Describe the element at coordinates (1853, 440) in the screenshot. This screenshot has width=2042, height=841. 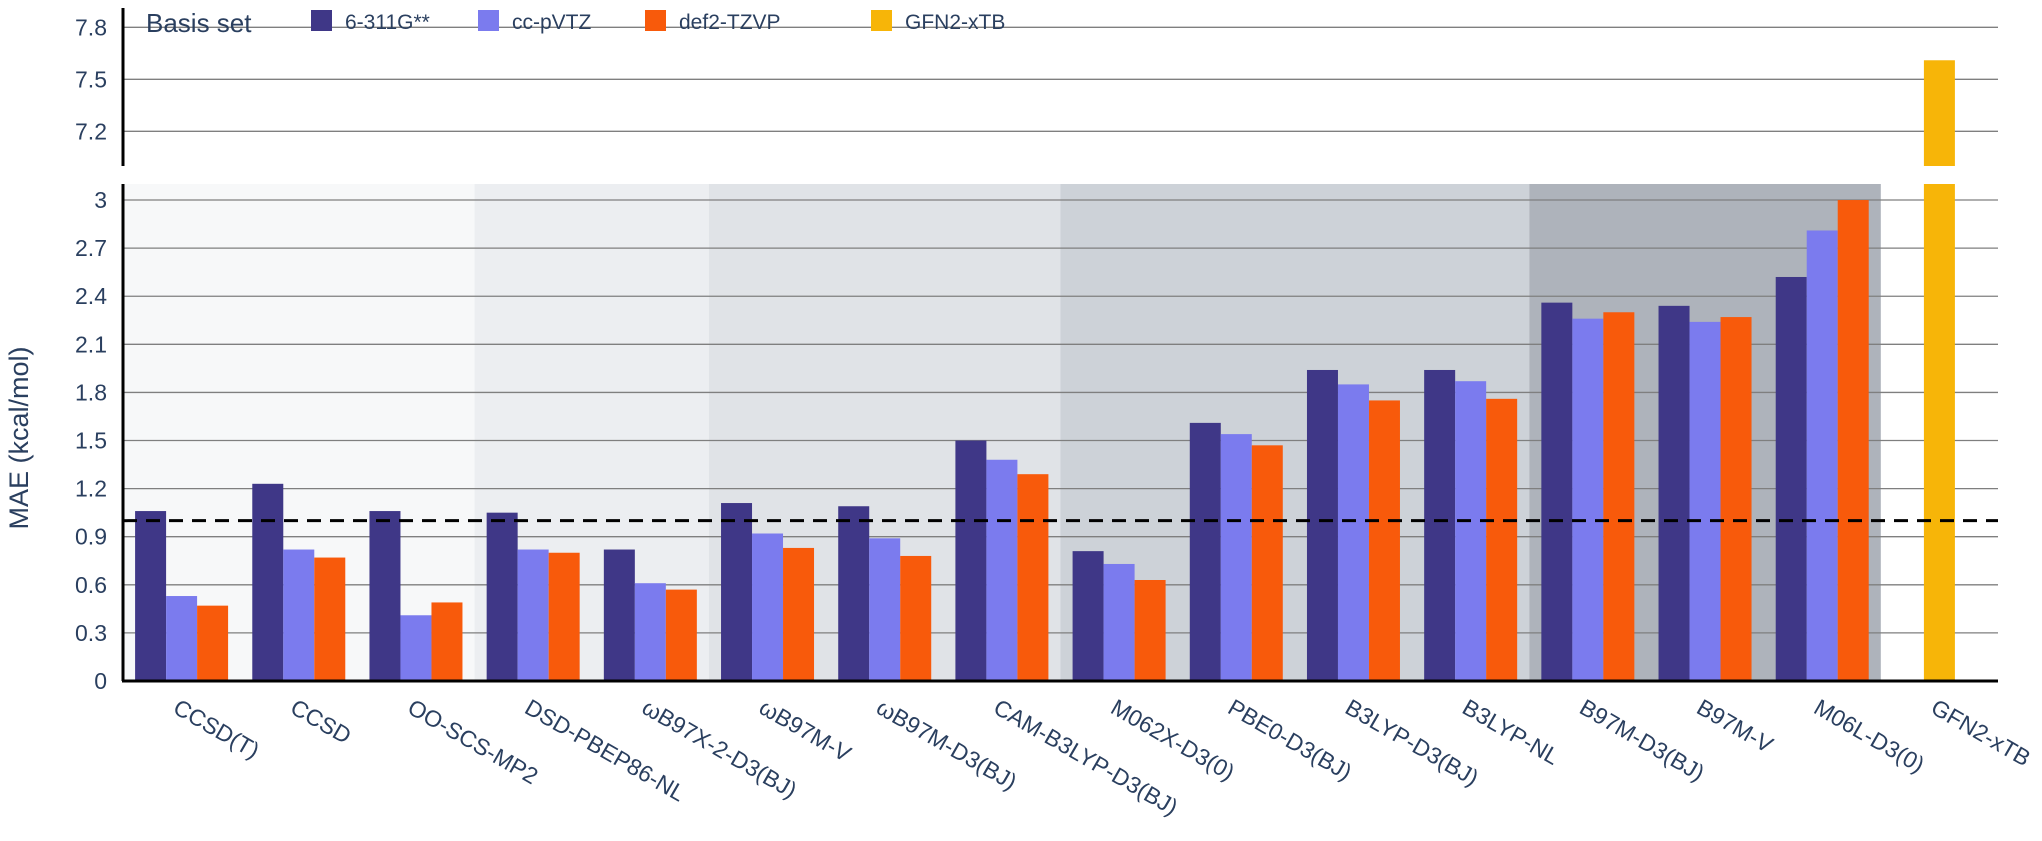
I see `bar-def2-TZVP-M06L-D3(0)` at that location.